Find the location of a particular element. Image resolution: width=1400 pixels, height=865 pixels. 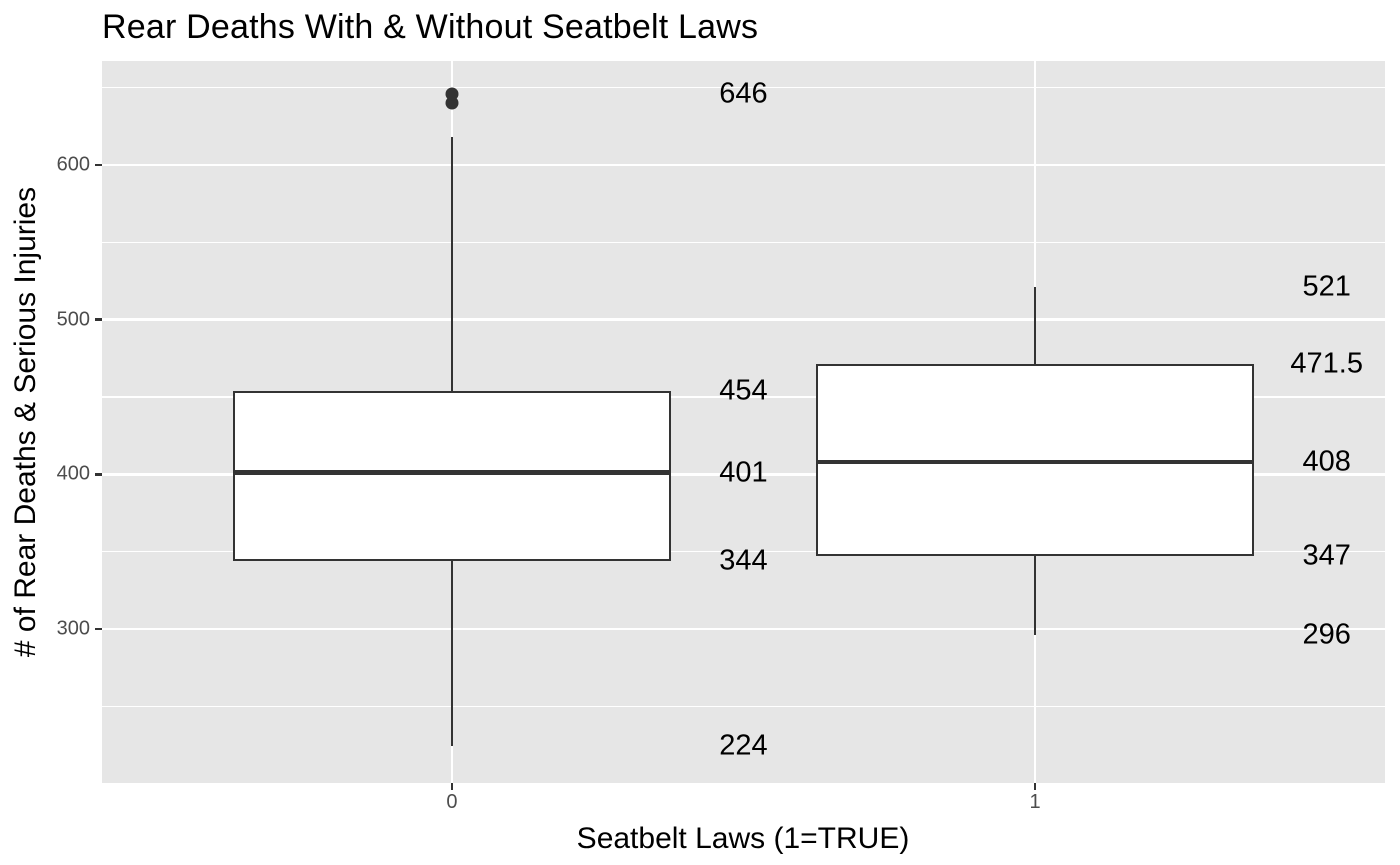

stat-label: 344 is located at coordinates (743, 560).